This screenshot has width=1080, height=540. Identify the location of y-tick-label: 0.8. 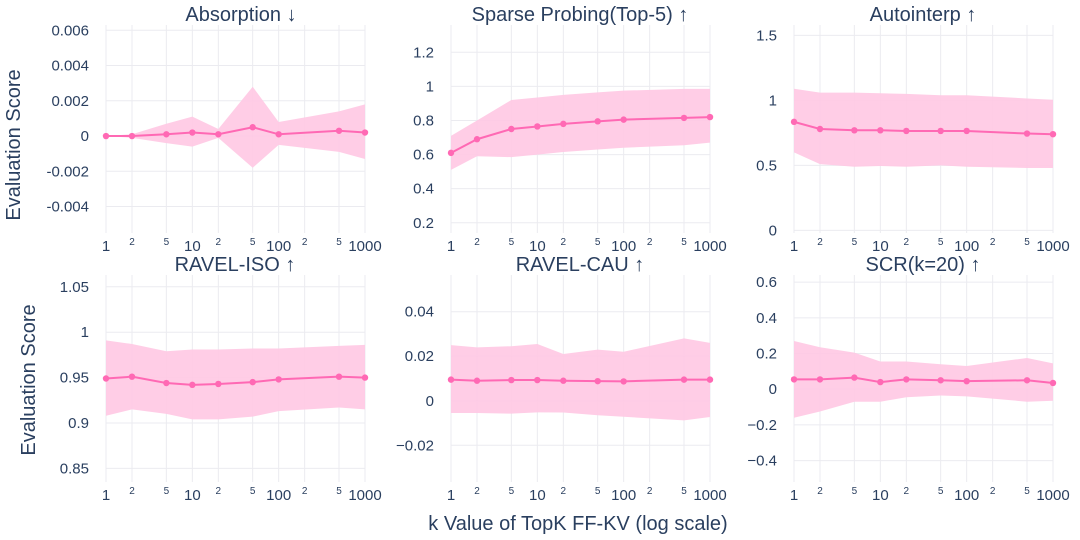
(423, 120).